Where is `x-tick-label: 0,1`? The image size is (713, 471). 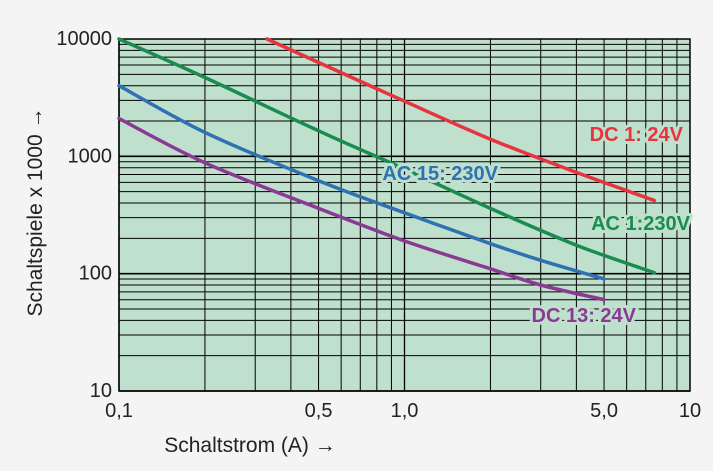
x-tick-label: 0,1 is located at coordinates (119, 411).